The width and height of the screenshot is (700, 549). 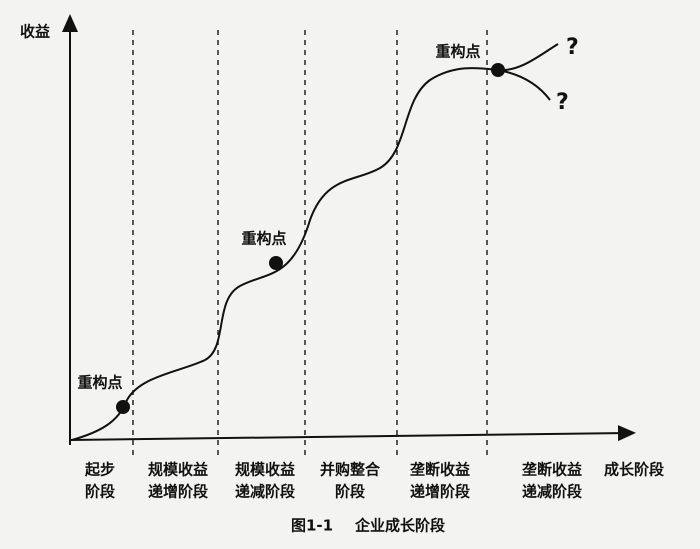 I want to click on stage-label: 起步, so click(x=99, y=470).